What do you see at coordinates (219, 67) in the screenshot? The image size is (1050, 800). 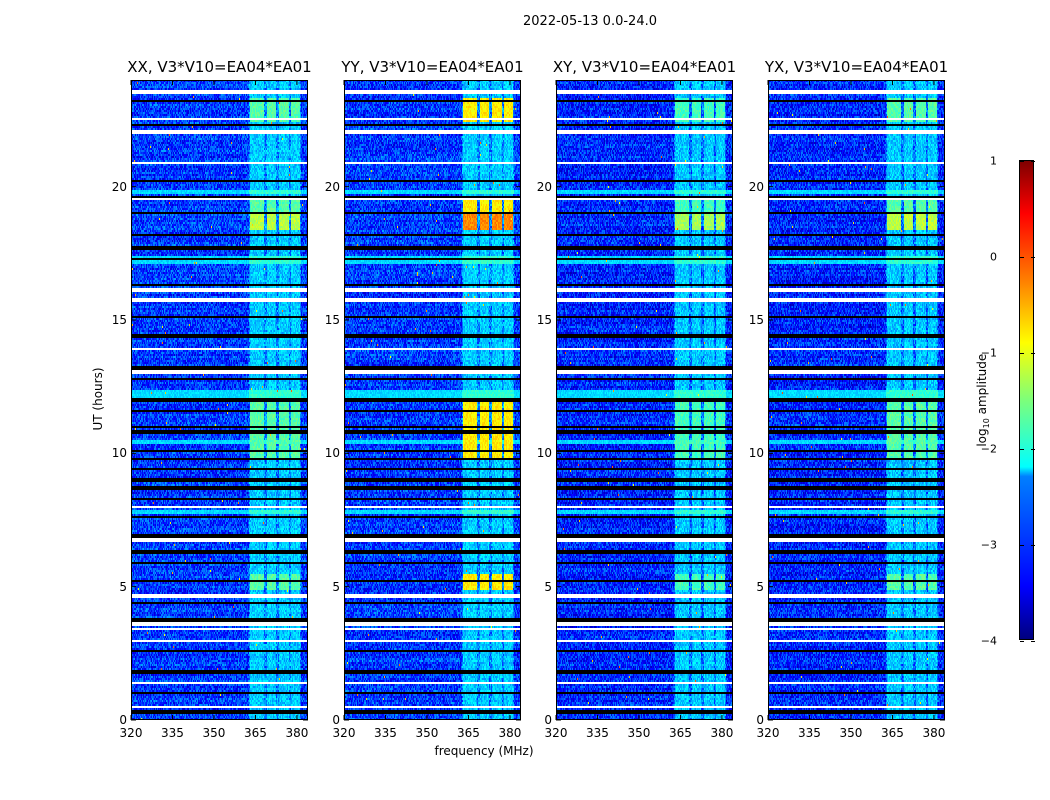 I see `panel-title: XX, V3*V10=EA04*EA01` at bounding box center [219, 67].